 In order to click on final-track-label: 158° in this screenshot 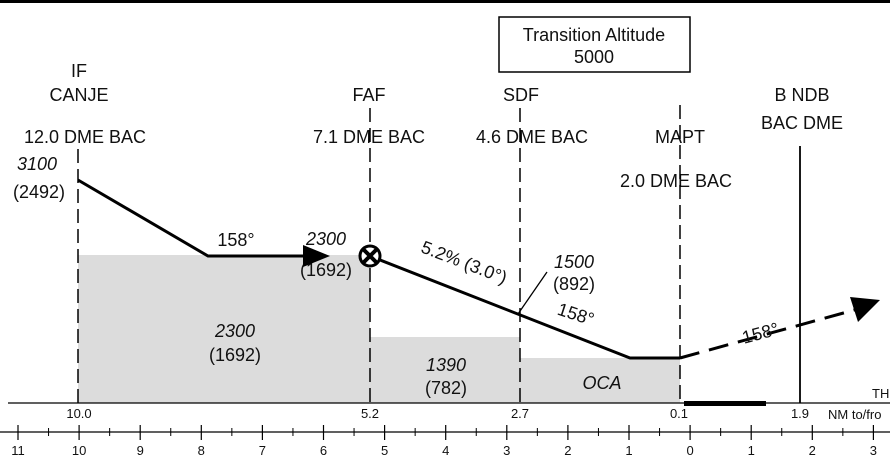, I will do `click(576, 314)`.